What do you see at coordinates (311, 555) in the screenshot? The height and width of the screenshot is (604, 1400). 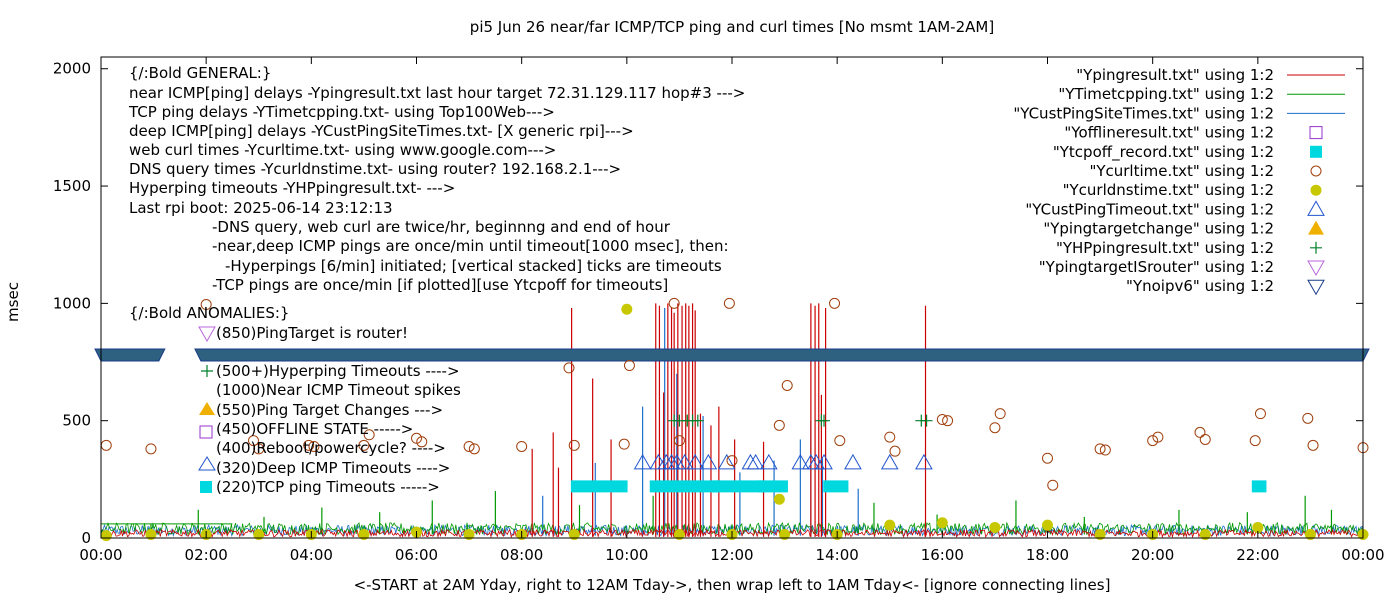 I see `x-tick-label-2: 04:00` at bounding box center [311, 555].